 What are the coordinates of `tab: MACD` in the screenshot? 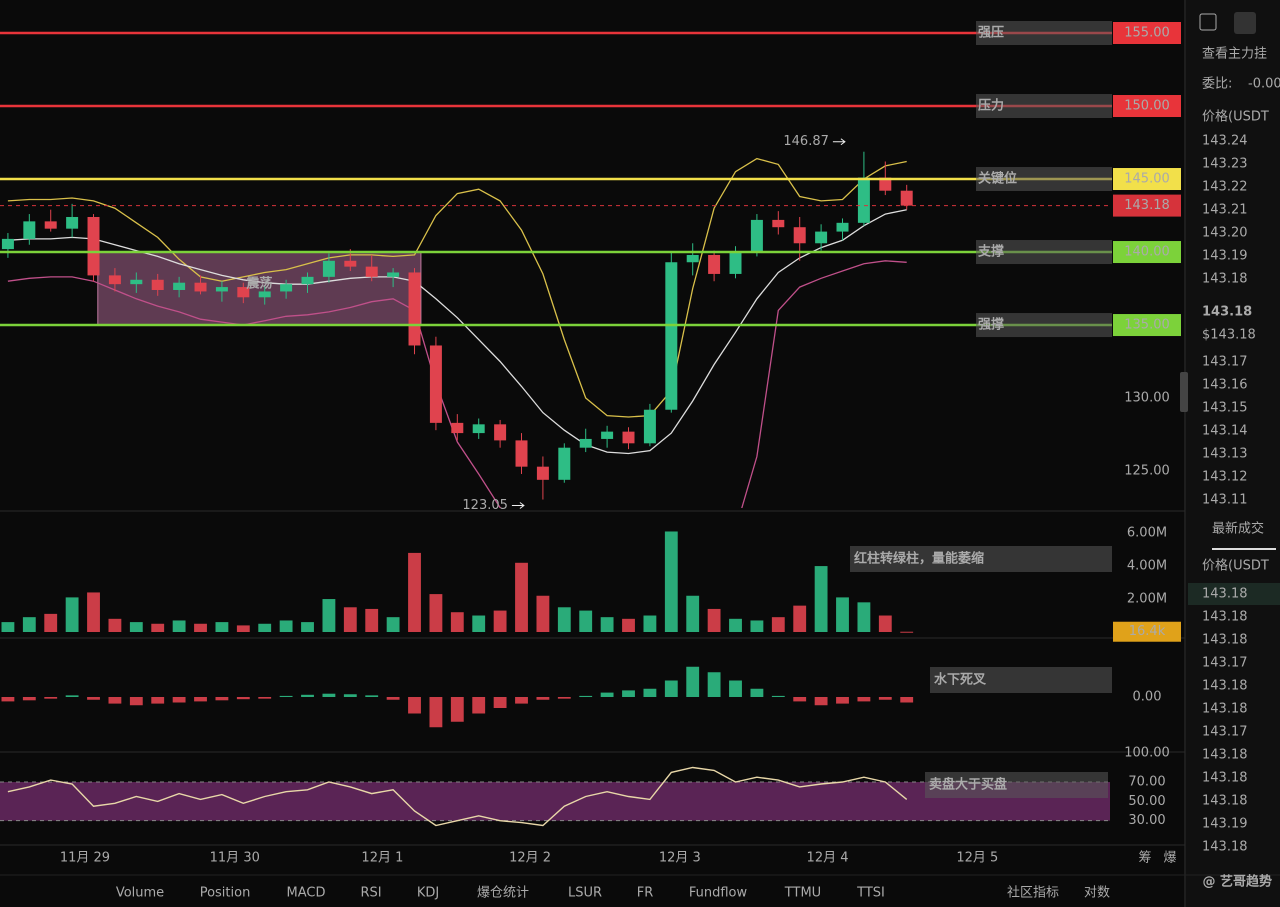 It's located at (306, 893).